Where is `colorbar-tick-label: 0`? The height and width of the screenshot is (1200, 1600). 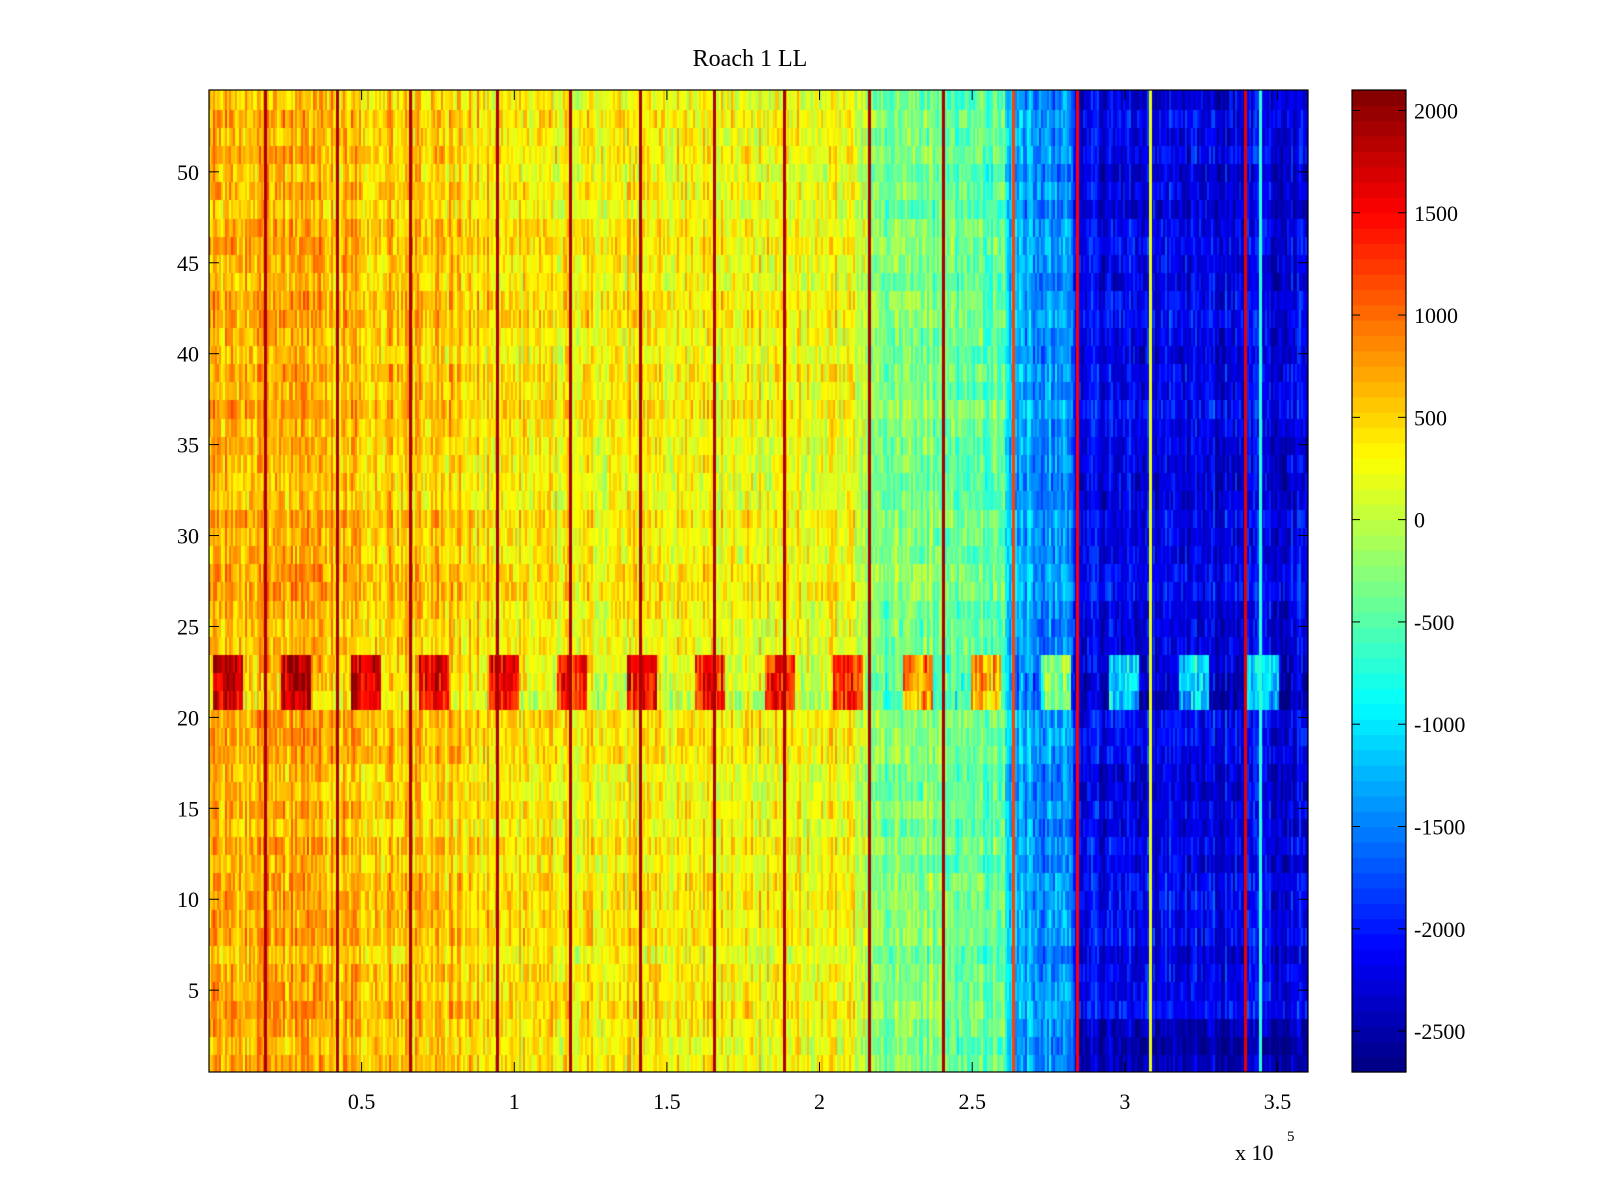
colorbar-tick-label: 0 is located at coordinates (1419, 520).